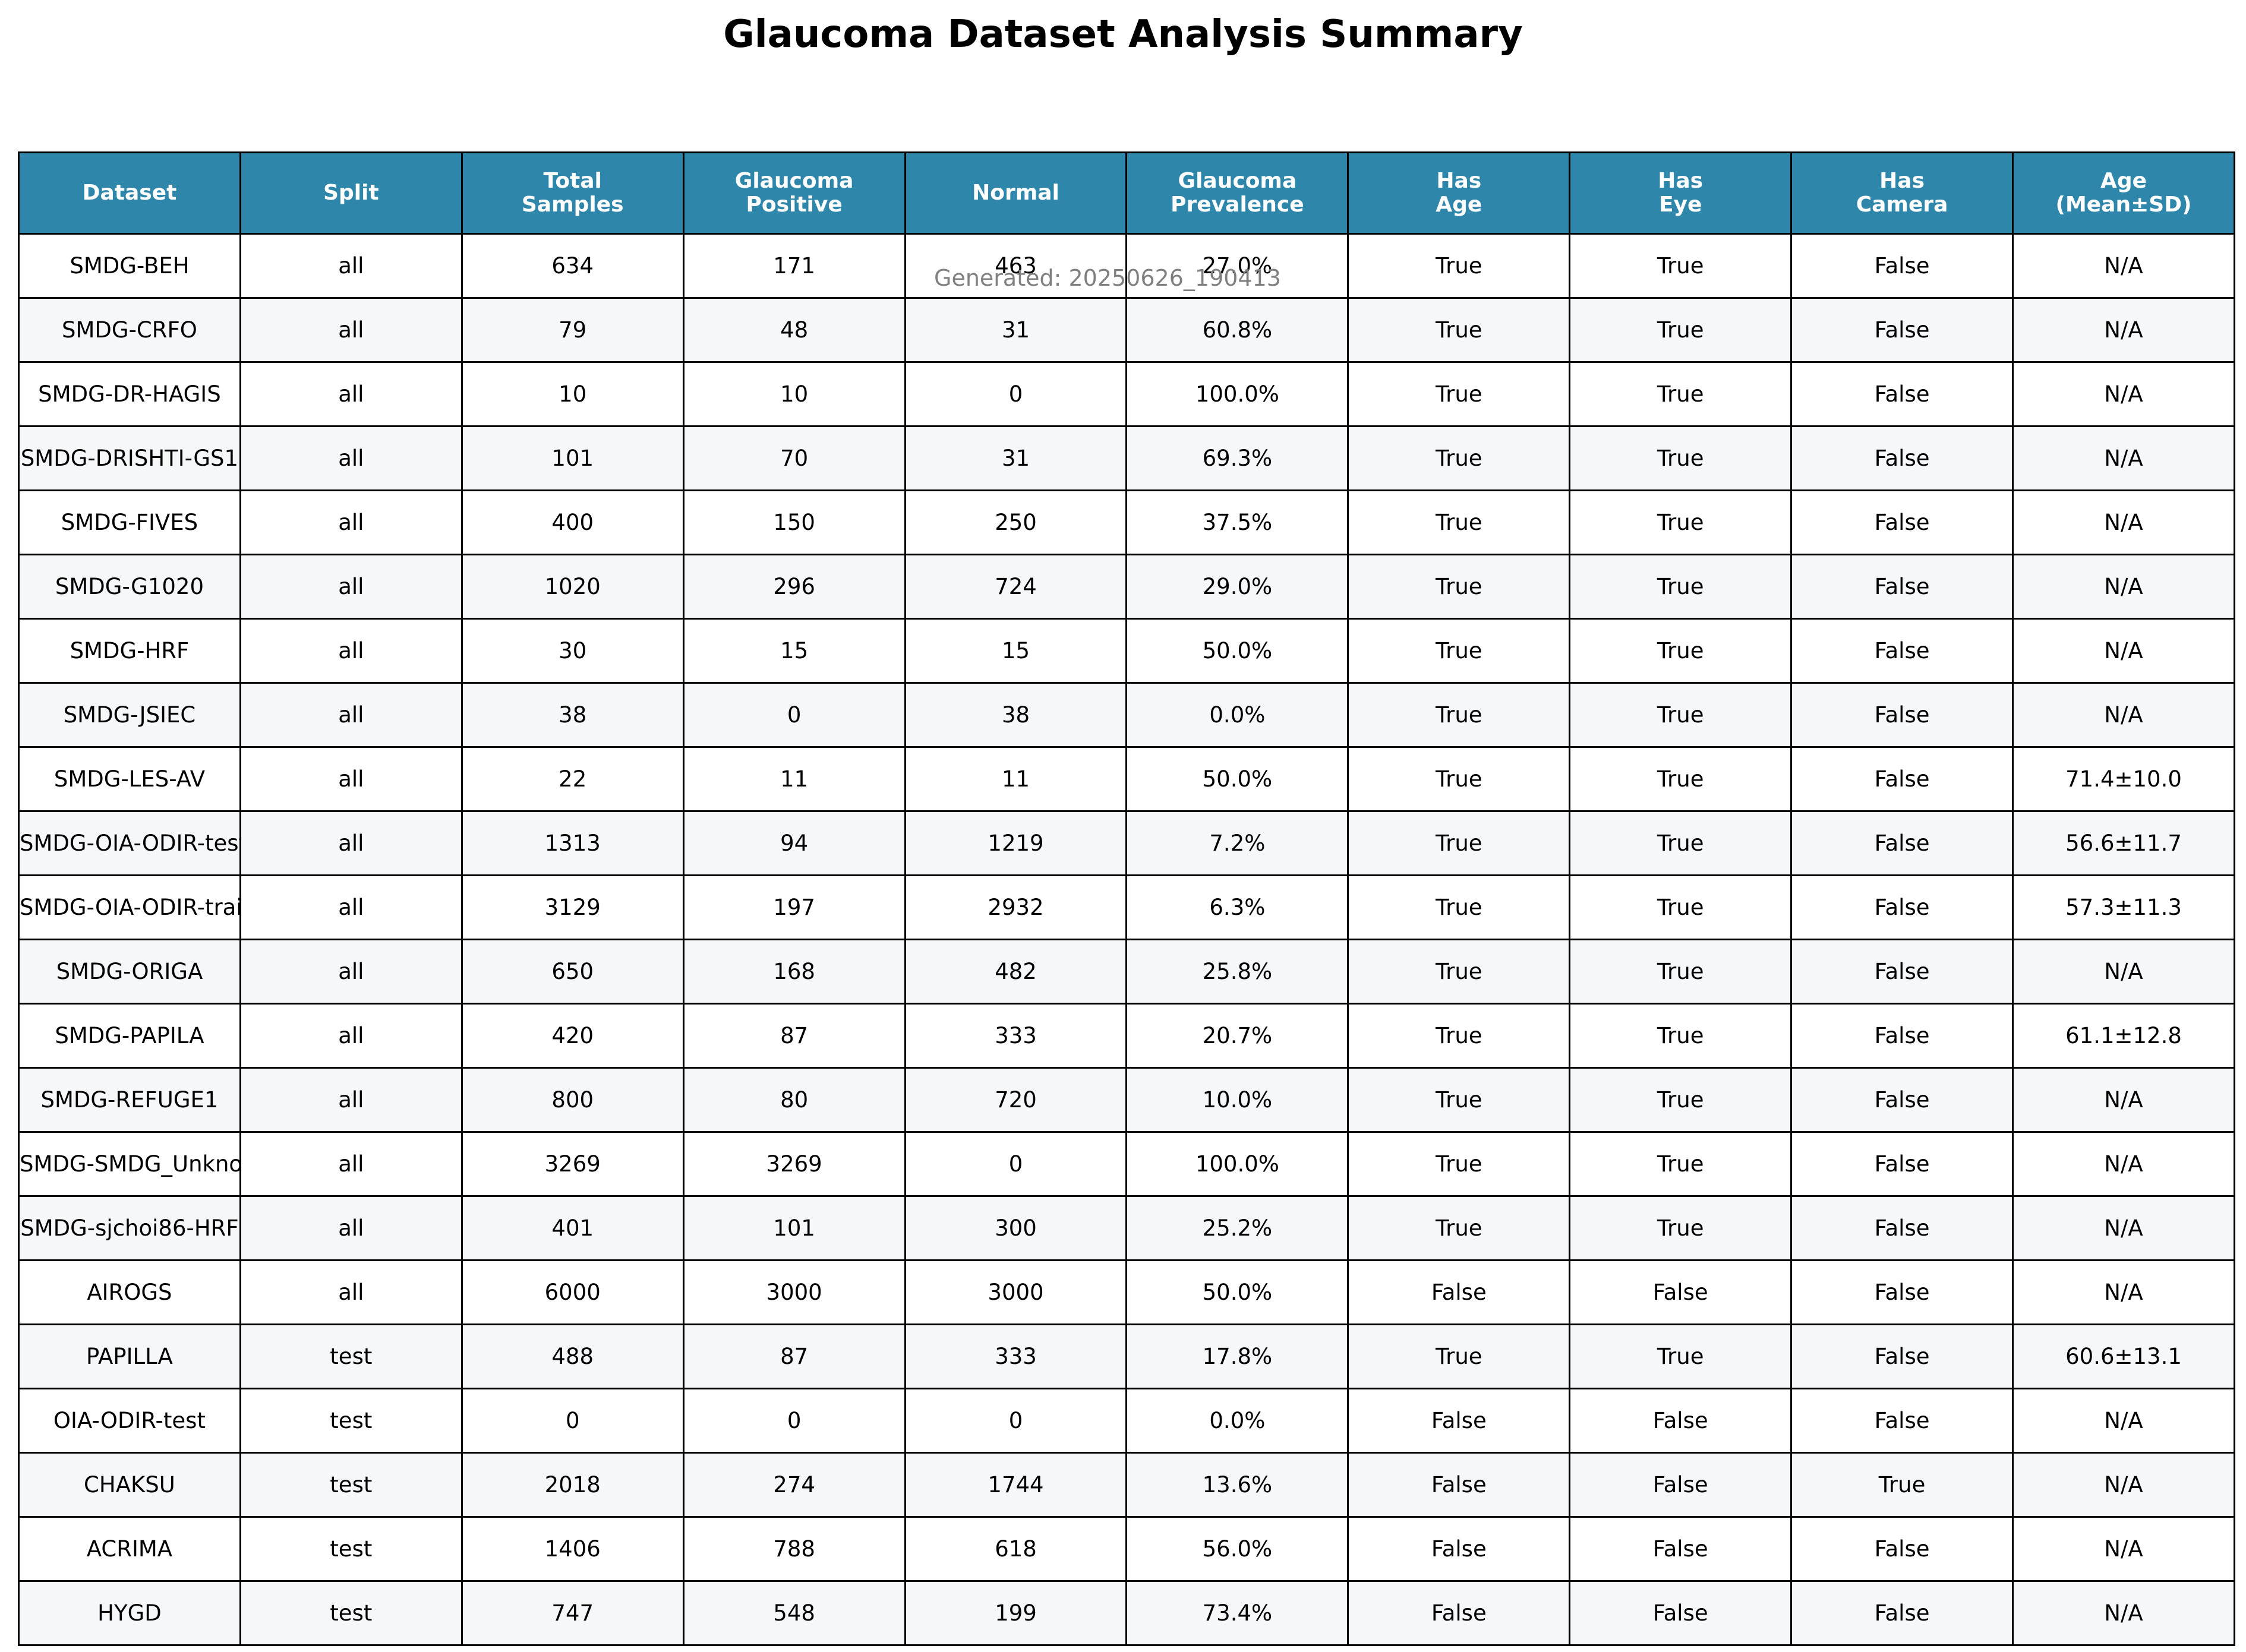 The width and height of the screenshot is (2246, 1652). Describe the element at coordinates (129, 193) in the screenshot. I see `column-header: Dataset` at that location.